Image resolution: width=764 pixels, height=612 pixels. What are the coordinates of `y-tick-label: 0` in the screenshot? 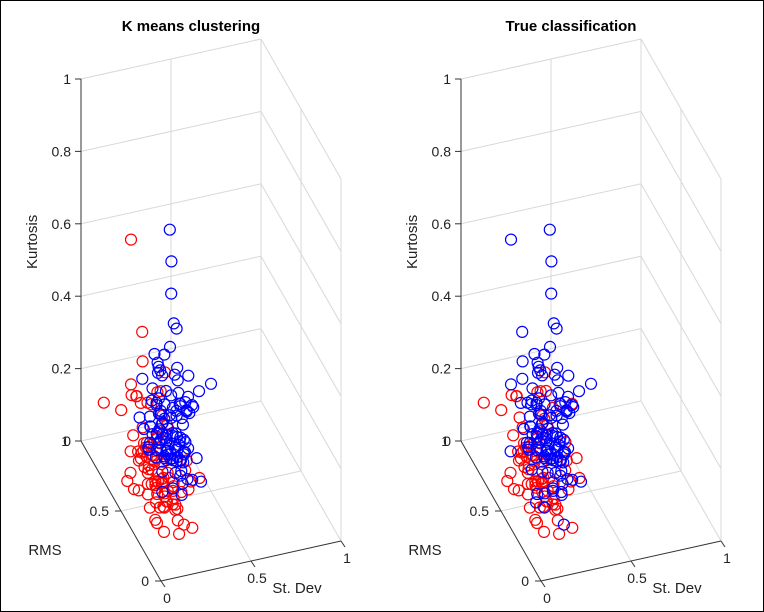 It's located at (145, 581).